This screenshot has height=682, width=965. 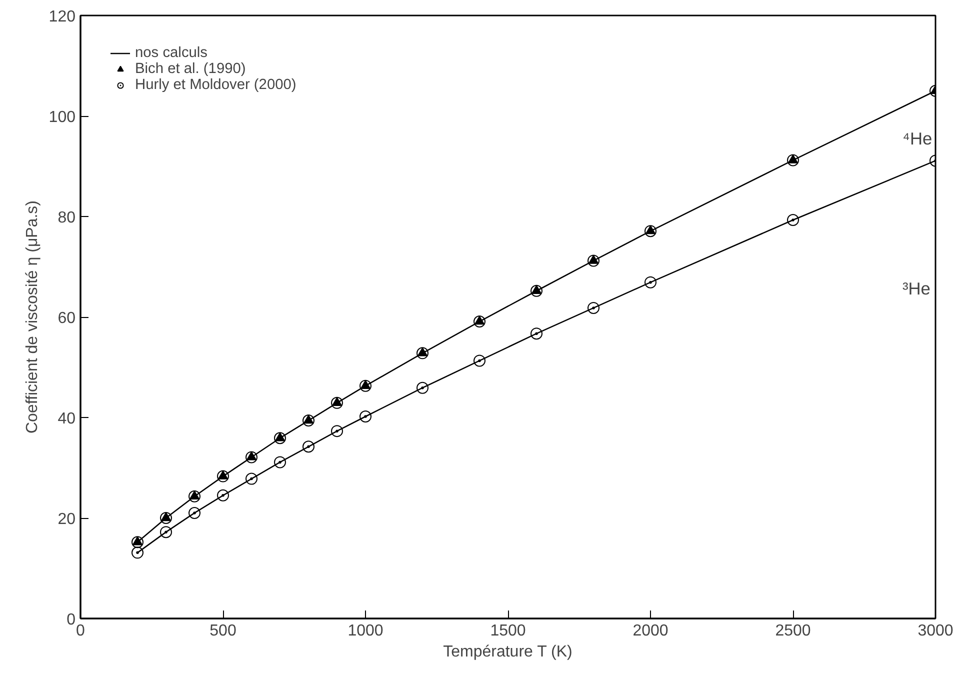 I want to click on x-axis-title: Température T (K), so click(x=507, y=652).